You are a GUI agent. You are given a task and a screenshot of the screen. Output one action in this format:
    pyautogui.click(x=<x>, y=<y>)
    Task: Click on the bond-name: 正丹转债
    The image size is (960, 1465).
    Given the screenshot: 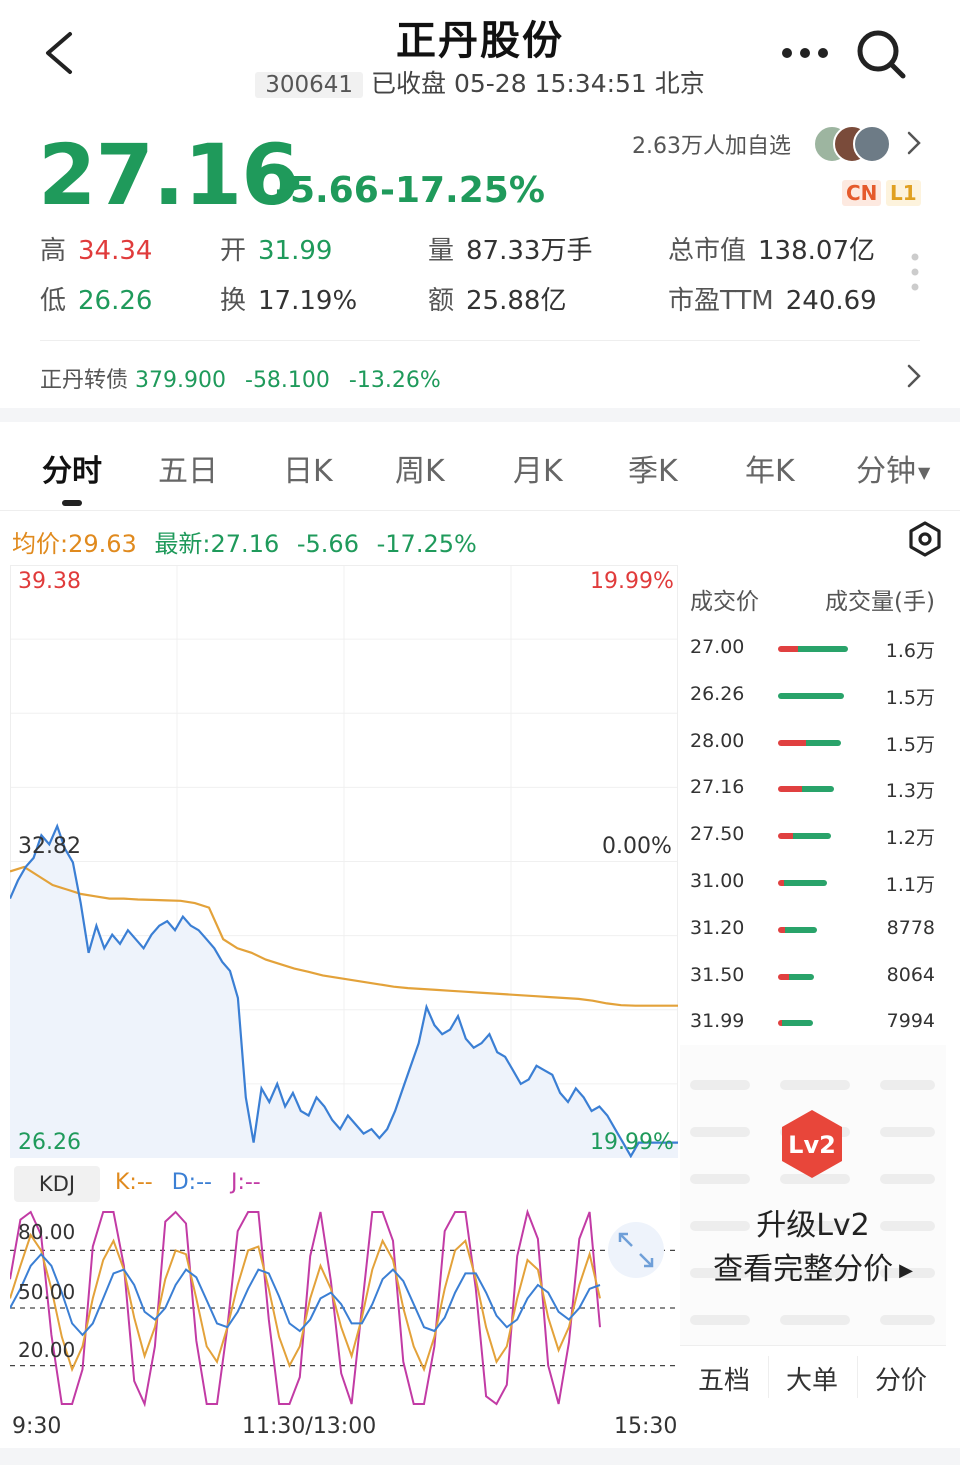 What is the action you would take?
    pyautogui.click(x=84, y=380)
    